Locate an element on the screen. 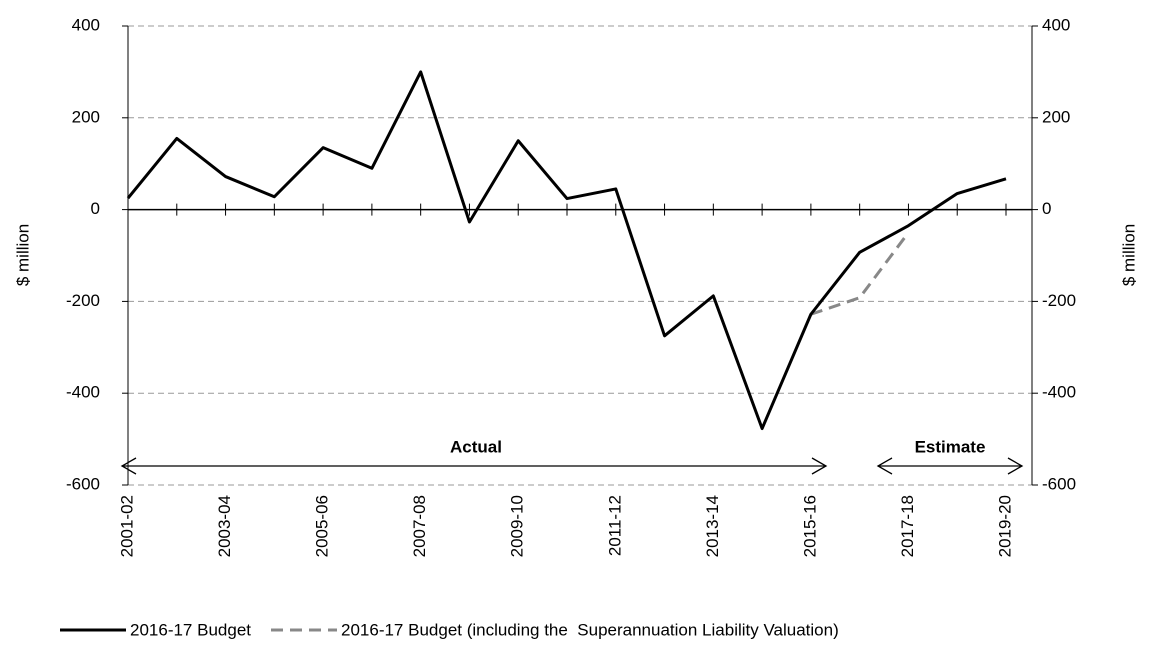  annotation: Actual is located at coordinates (476, 446).